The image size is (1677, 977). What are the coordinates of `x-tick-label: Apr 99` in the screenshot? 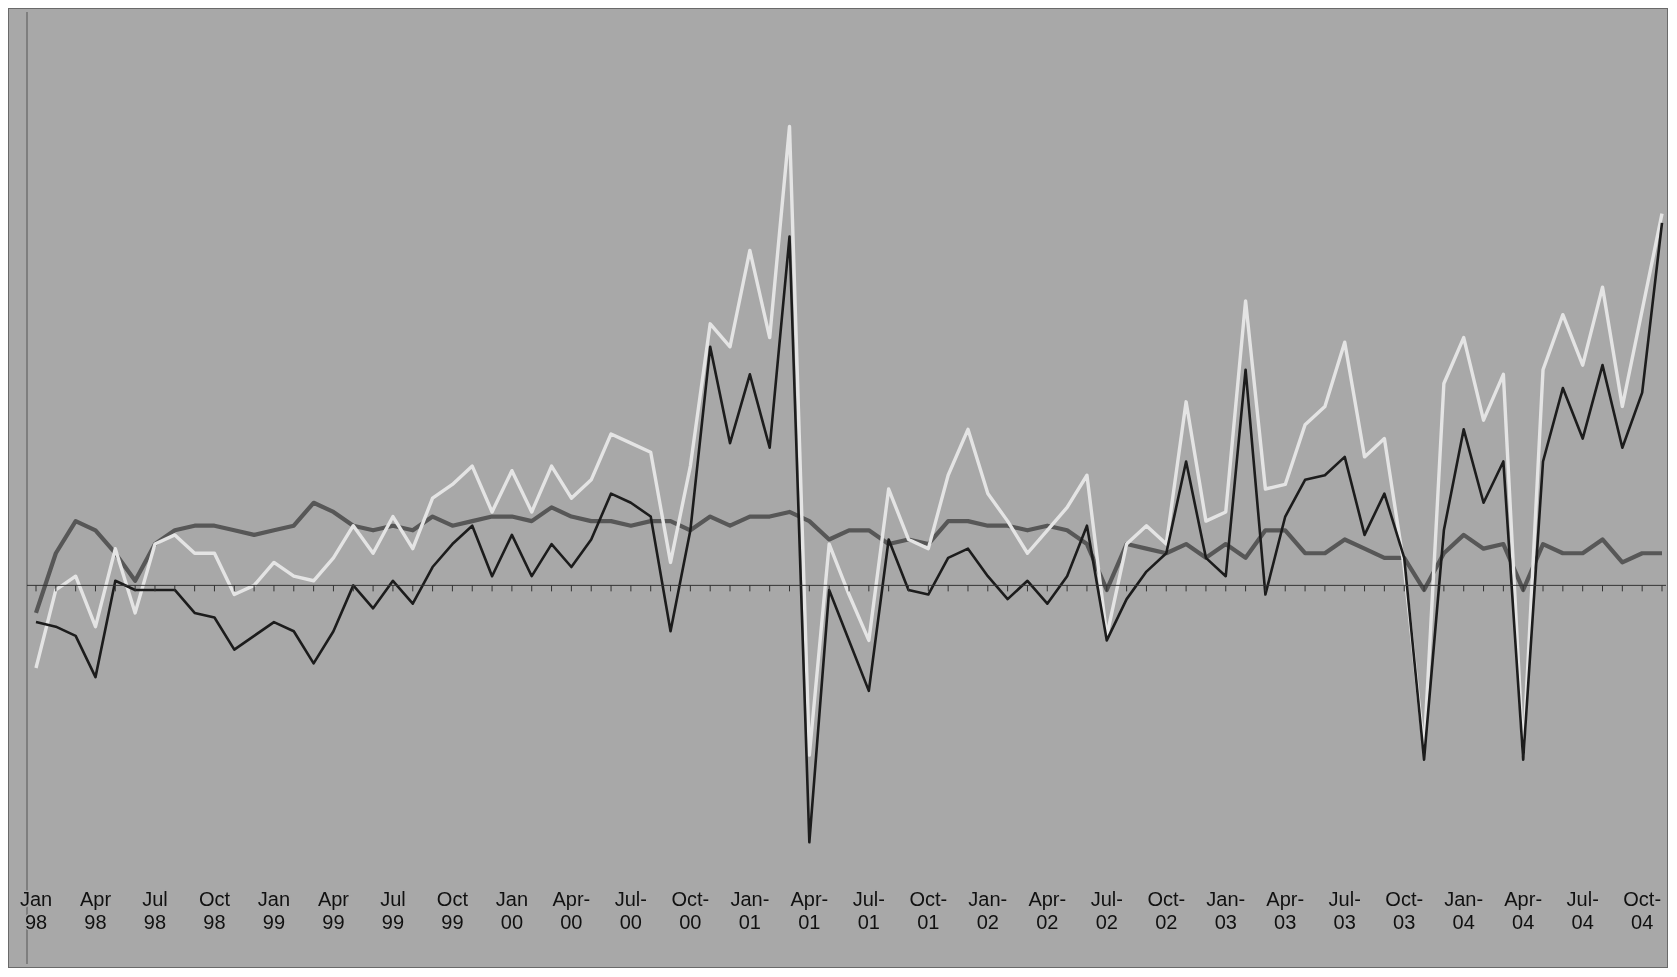 It's located at (333, 910).